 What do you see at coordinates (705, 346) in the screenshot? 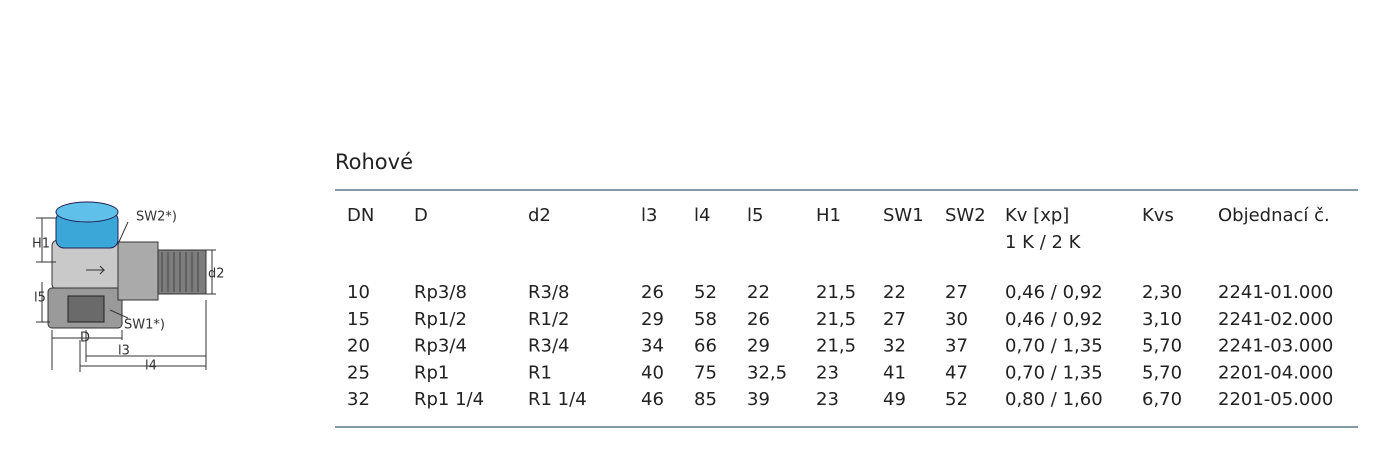
I see `table-cell: 66` at bounding box center [705, 346].